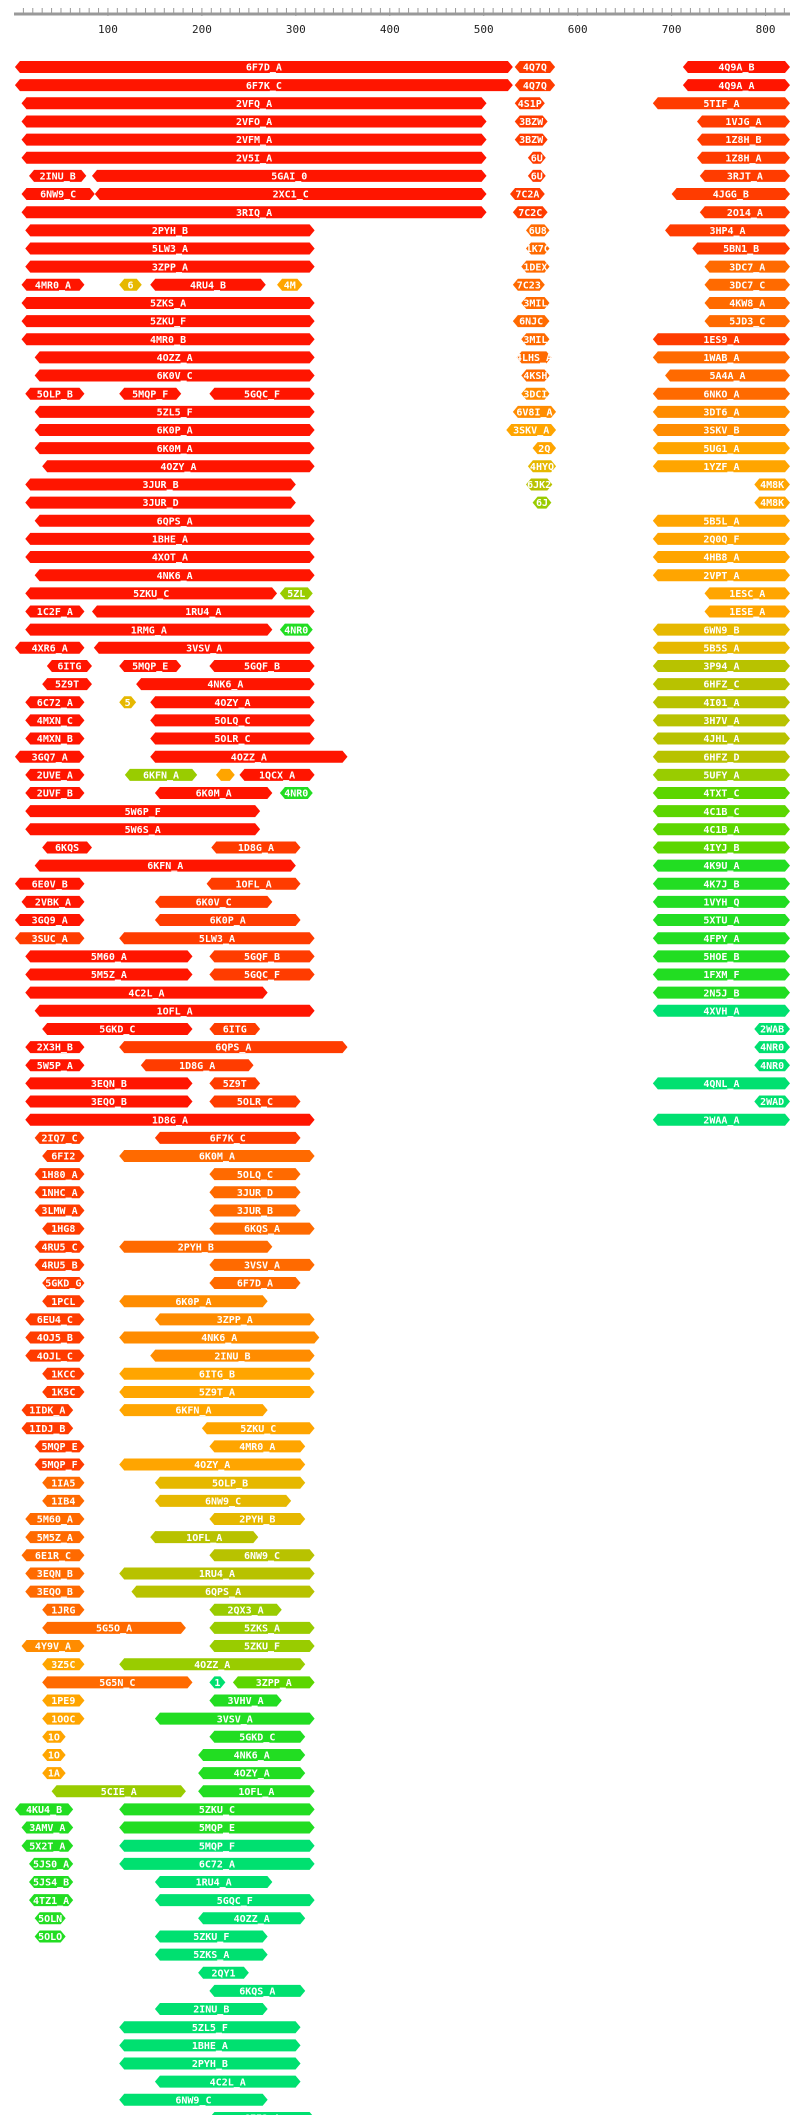 This screenshot has height=2115, width=800. What do you see at coordinates (772, 1029) in the screenshot?
I see `hit-bar: 2WAB` at bounding box center [772, 1029].